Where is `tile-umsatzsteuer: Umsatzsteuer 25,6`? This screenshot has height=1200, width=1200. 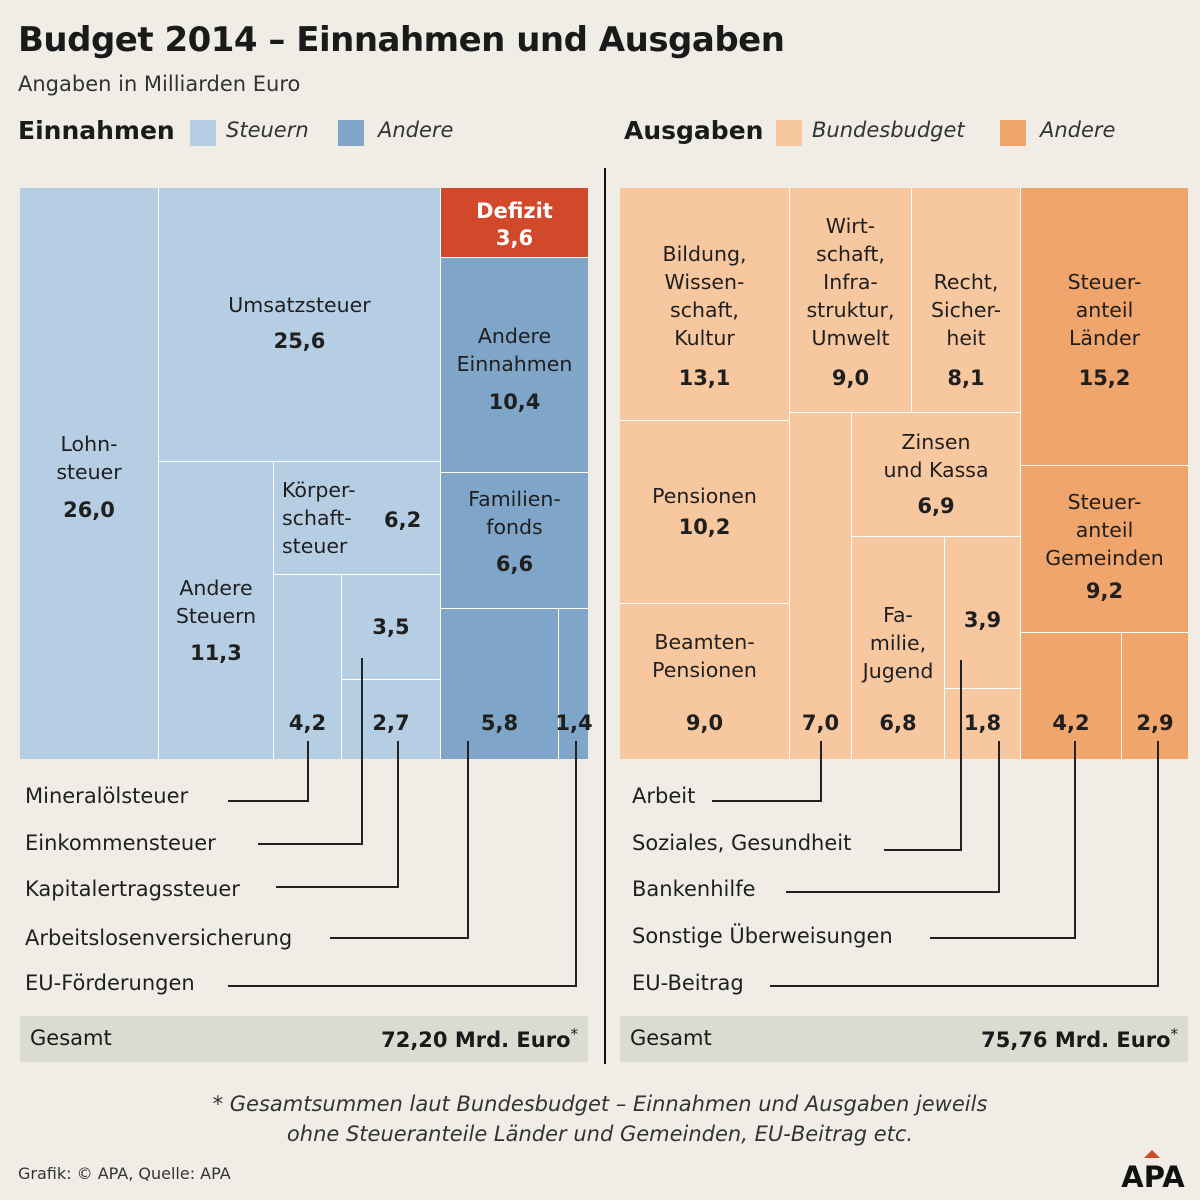 tile-umsatzsteuer: Umsatzsteuer 25,6 is located at coordinates (300, 325).